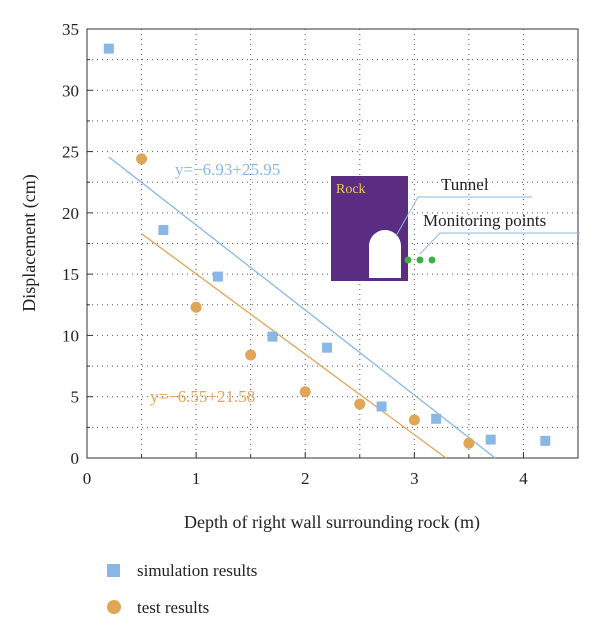 Image resolution: width=600 pixels, height=638 pixels. I want to click on x-tick-label: 0, so click(87, 478).